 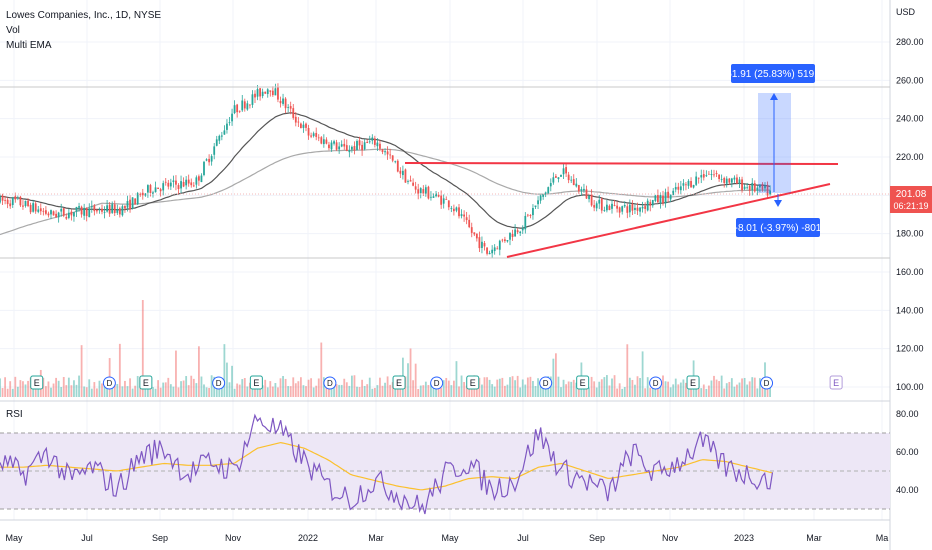 I want to click on time-tick-label: Sep, so click(x=160, y=538).